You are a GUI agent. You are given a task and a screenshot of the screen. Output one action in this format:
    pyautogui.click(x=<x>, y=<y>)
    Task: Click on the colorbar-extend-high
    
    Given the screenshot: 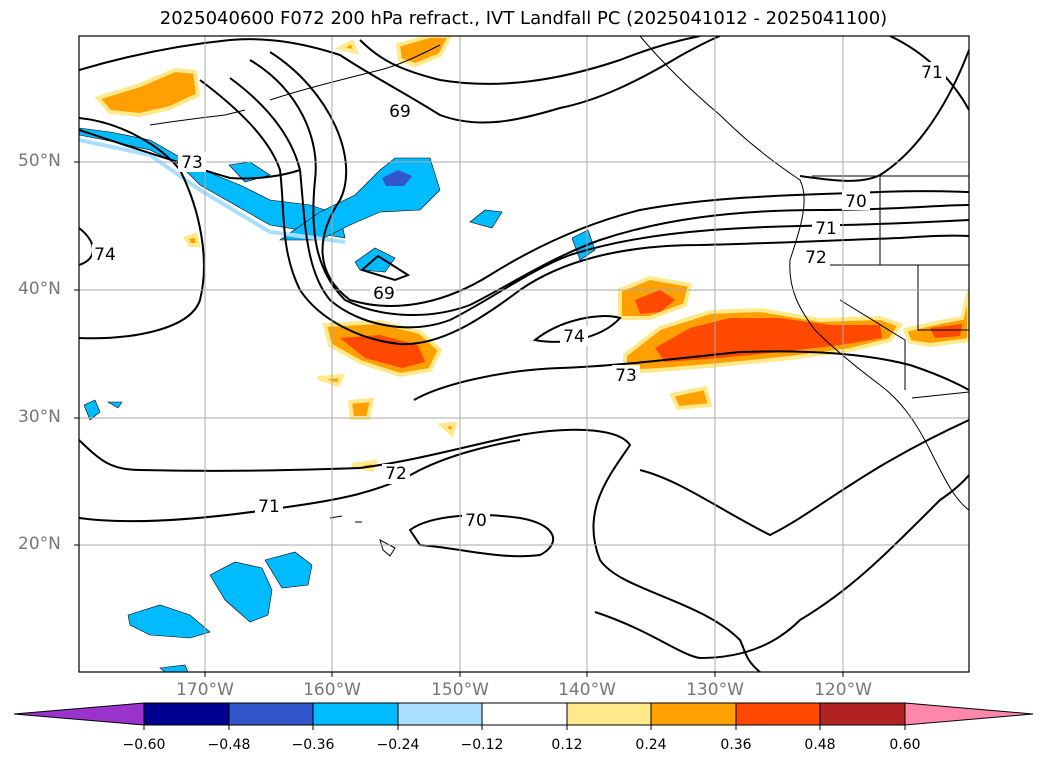 What is the action you would take?
    pyautogui.click(x=969, y=714)
    